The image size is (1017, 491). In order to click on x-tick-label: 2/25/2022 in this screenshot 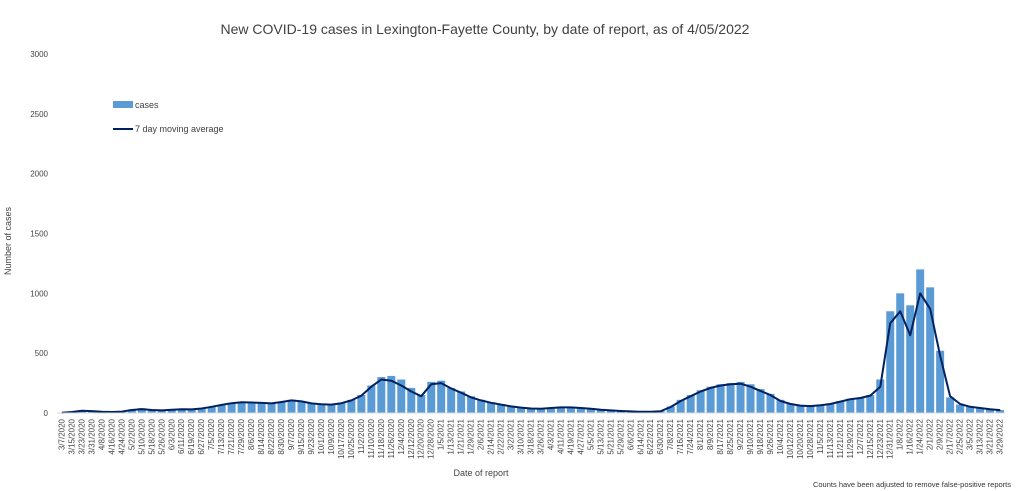, I will do `click(960, 436)`.